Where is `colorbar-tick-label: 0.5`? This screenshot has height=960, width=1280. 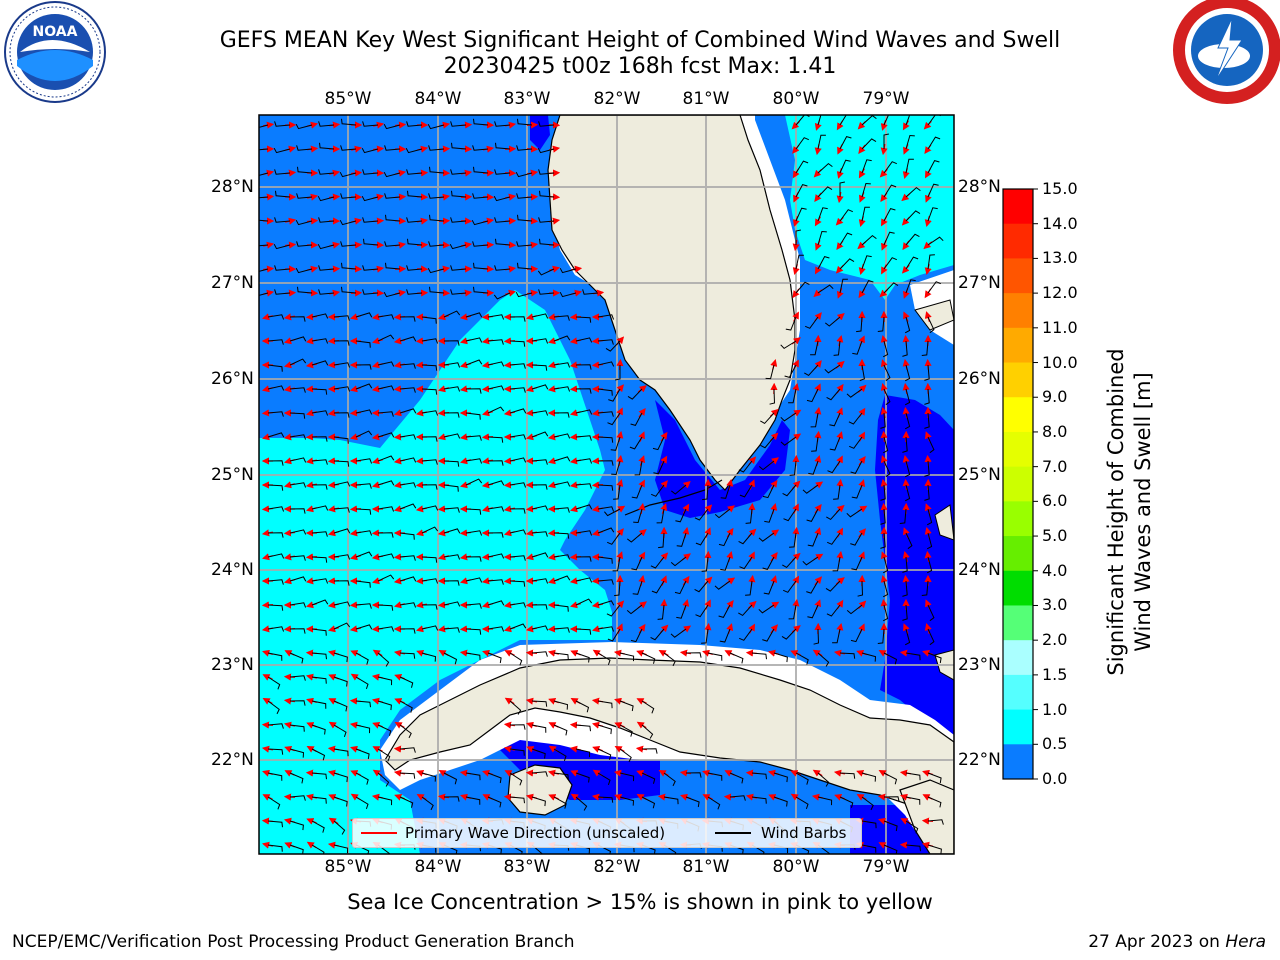 colorbar-tick-label: 0.5 is located at coordinates (1055, 744).